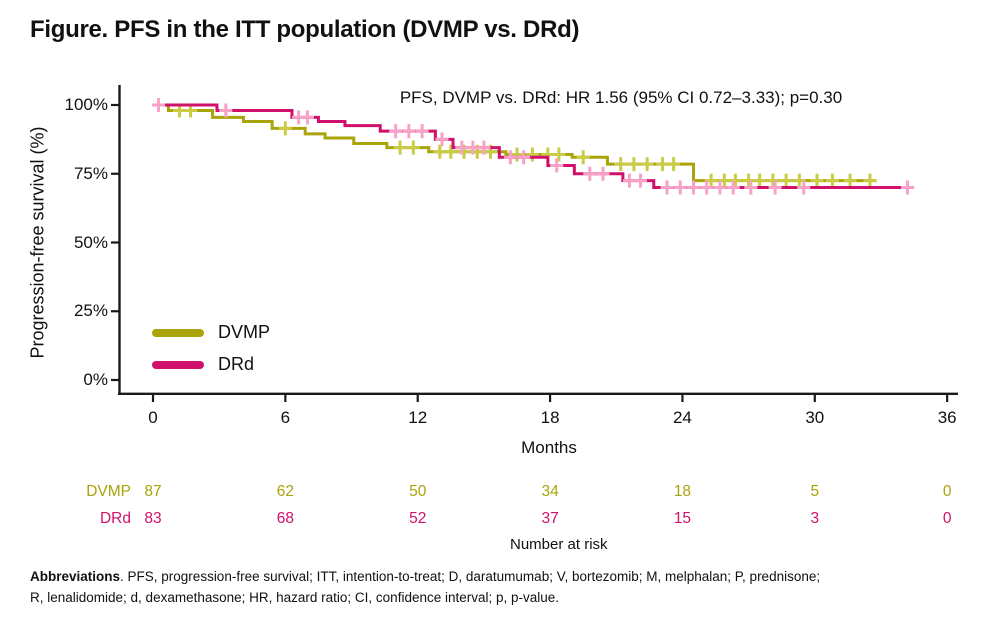  I want to click on km-curve-dvmp, so click(515, 143).